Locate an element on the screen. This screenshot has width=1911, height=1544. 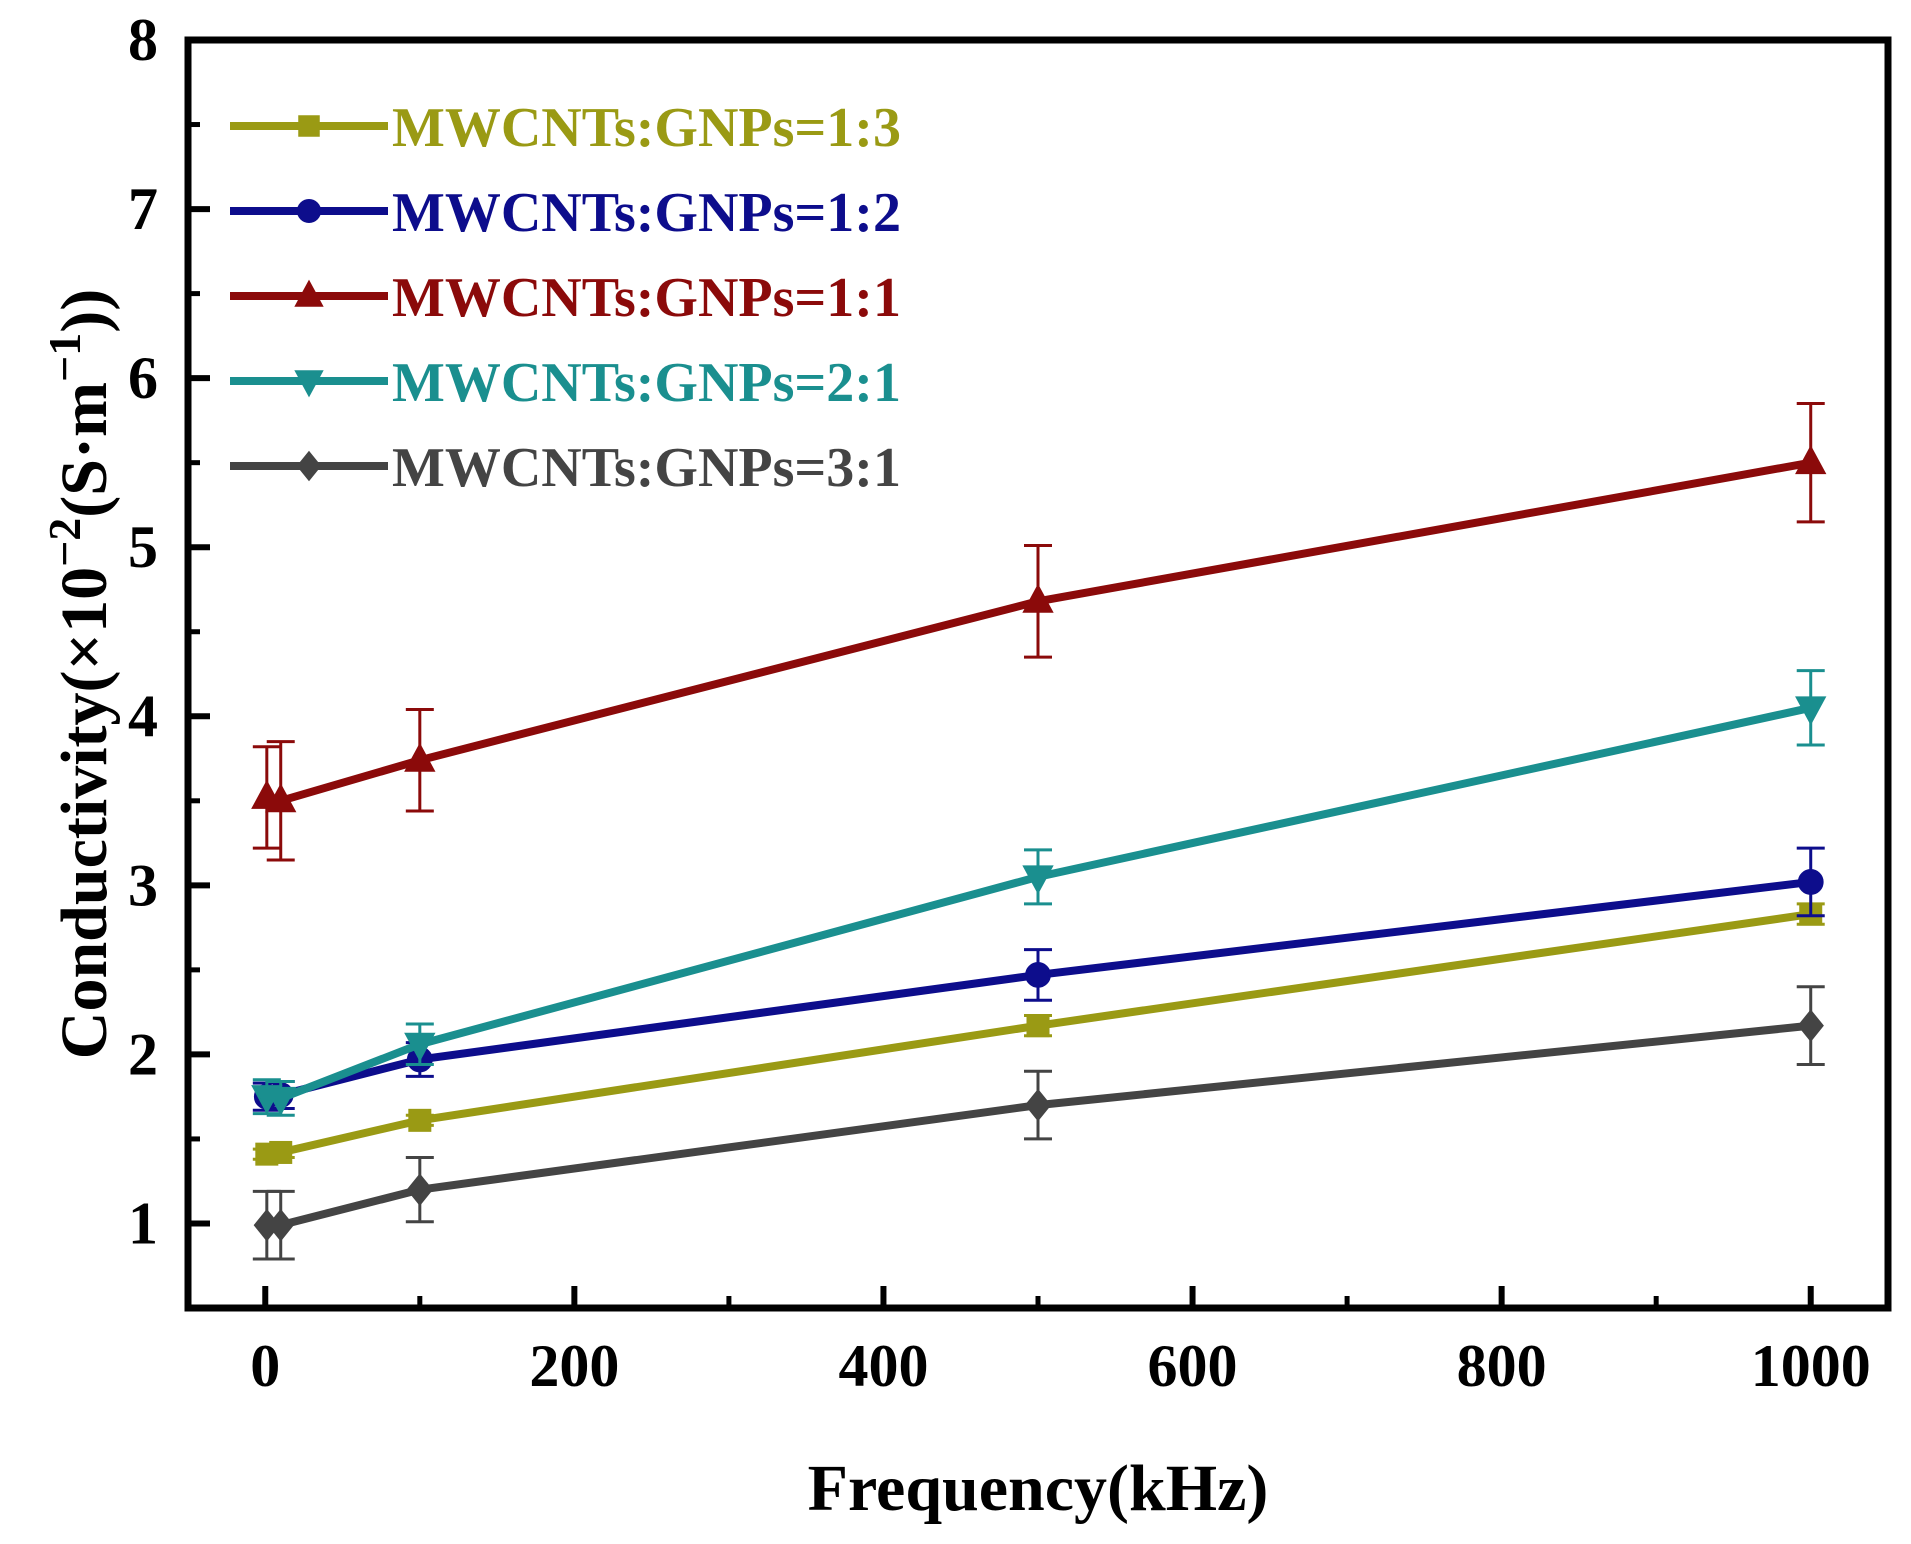
legend-label: MWCNTs:GNPs=1:3 is located at coordinates (646, 128).